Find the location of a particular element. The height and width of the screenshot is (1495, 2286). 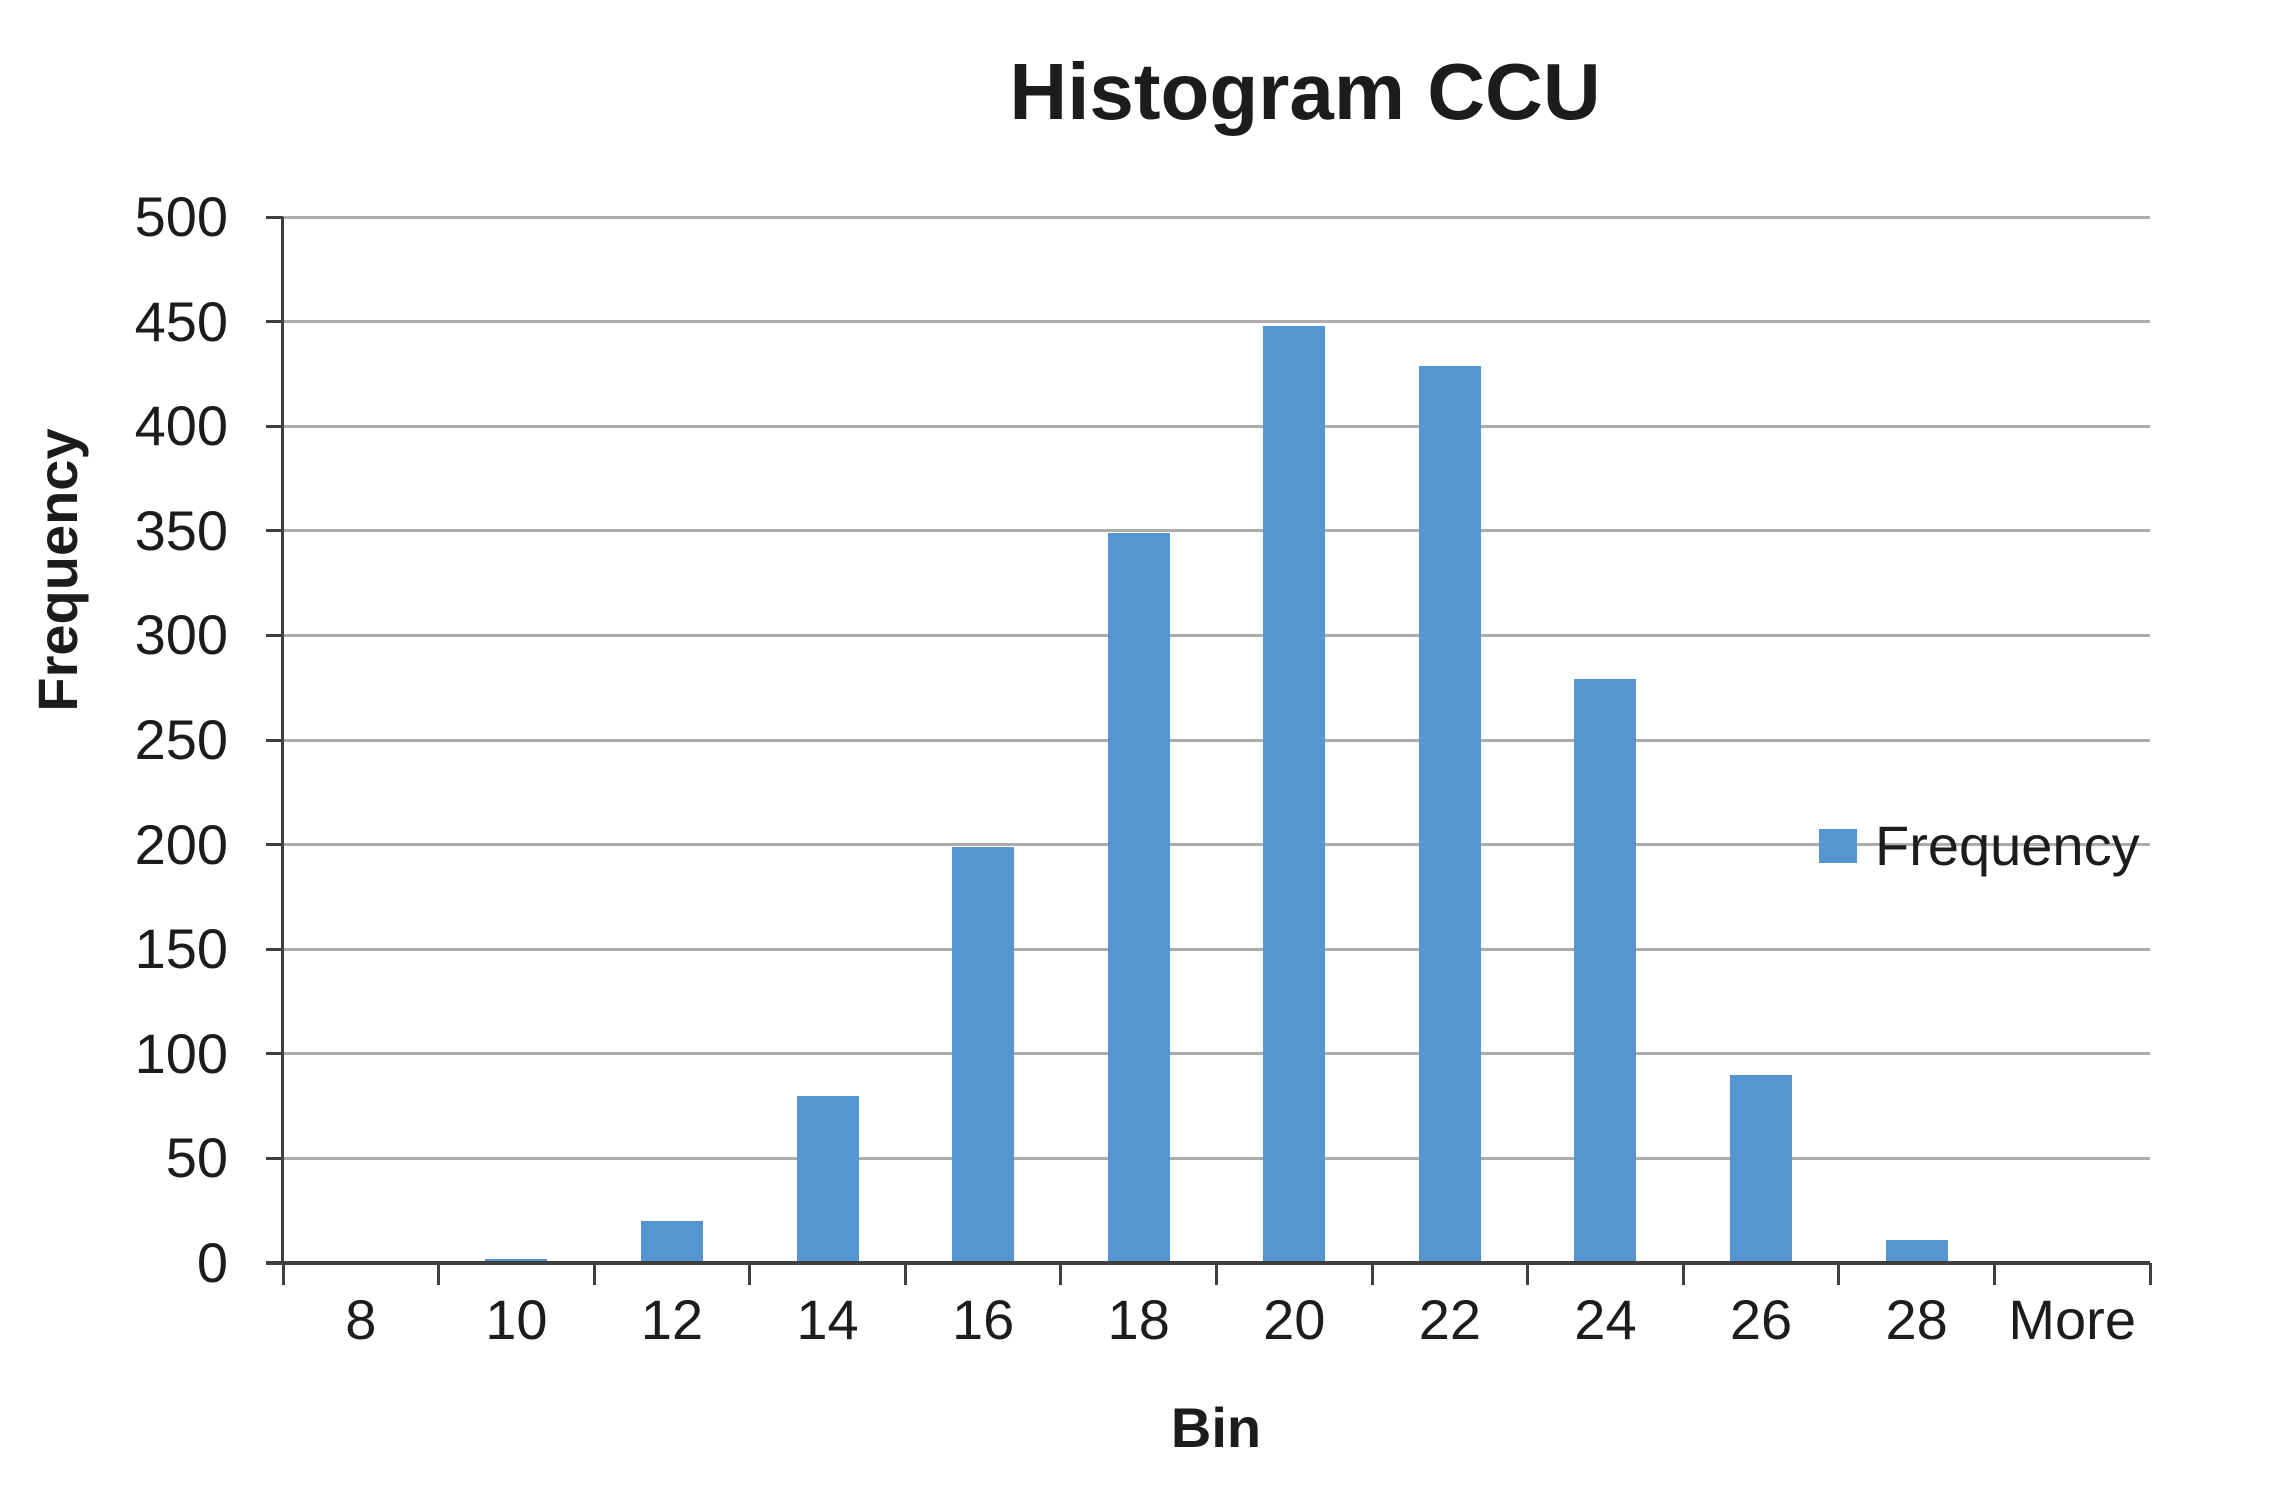

y-tick-label-200: 200 is located at coordinates (181, 844).